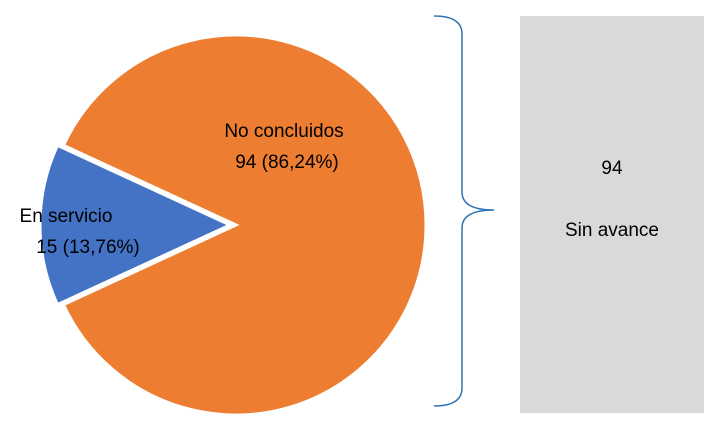 Image resolution: width=710 pixels, height=421 pixels. What do you see at coordinates (88, 247) in the screenshot?
I see `slice-label-en-servicio-value: 15 (13,76%)` at bounding box center [88, 247].